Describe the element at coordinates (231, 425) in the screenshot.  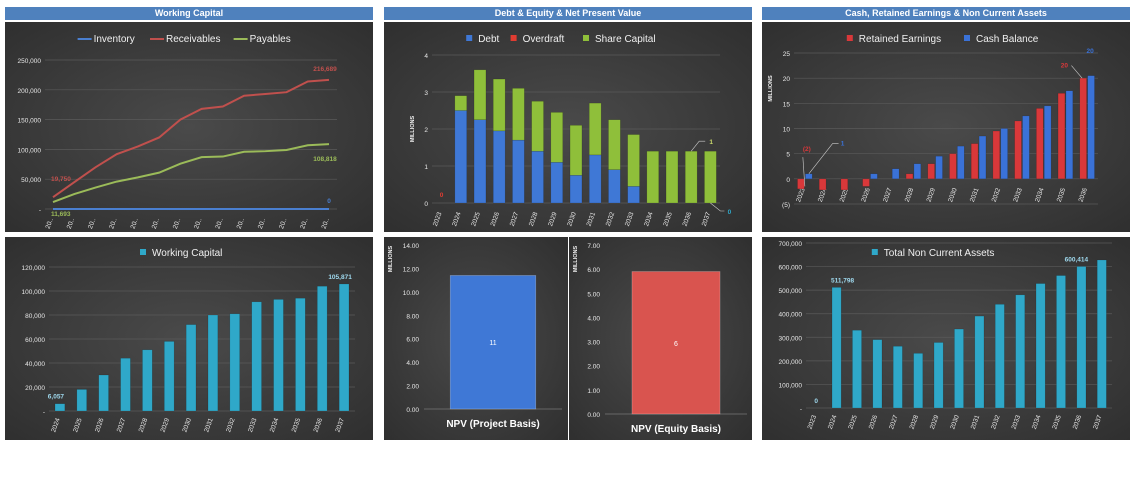
I see `x-tick-label: 2032` at that location.